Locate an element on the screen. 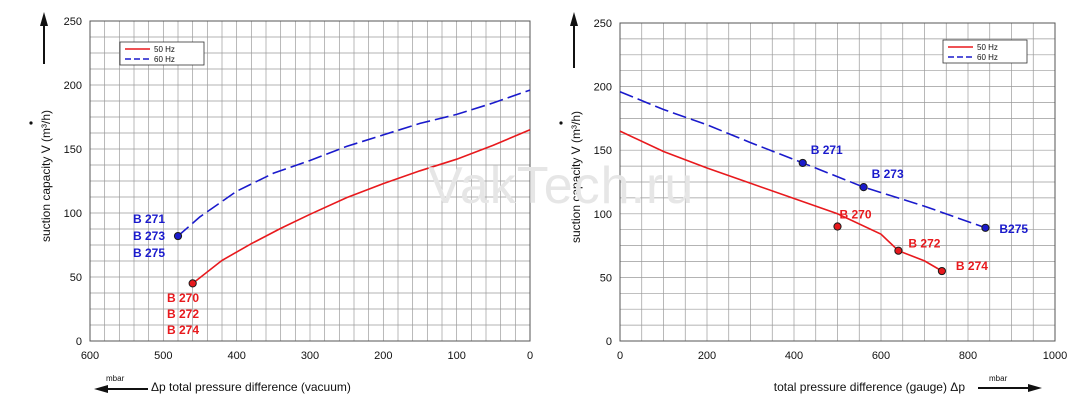 The image size is (1088, 419). model-label: B 275 is located at coordinates (149, 253).